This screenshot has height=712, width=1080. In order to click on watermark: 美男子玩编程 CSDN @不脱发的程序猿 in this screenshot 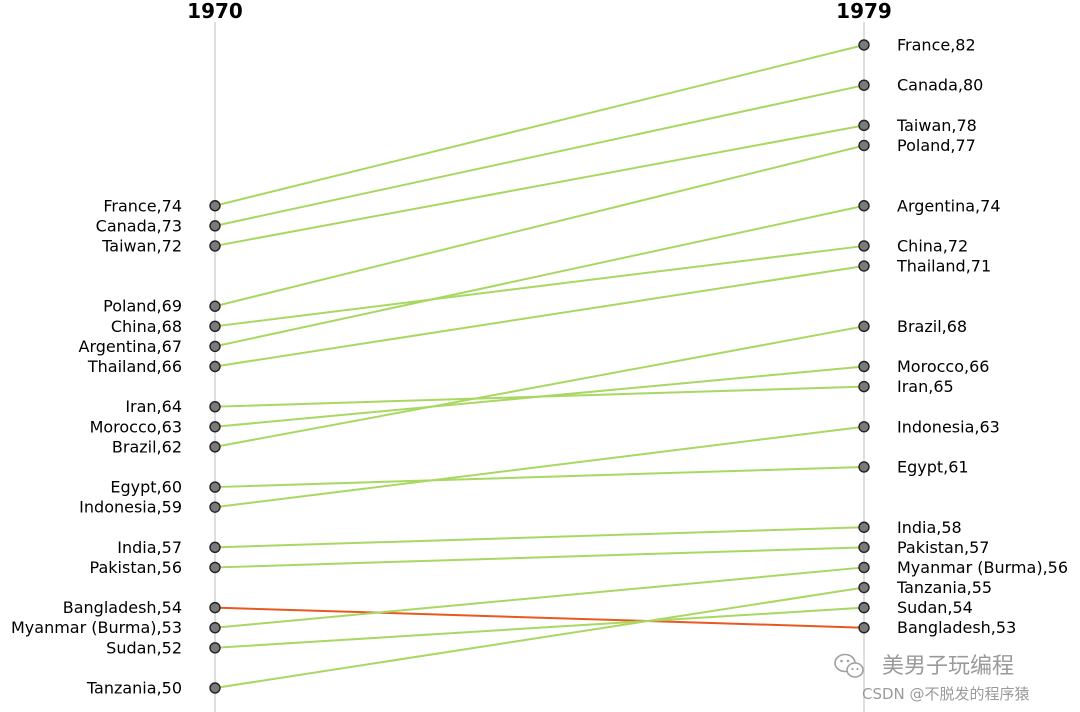, I will do `click(932, 678)`.